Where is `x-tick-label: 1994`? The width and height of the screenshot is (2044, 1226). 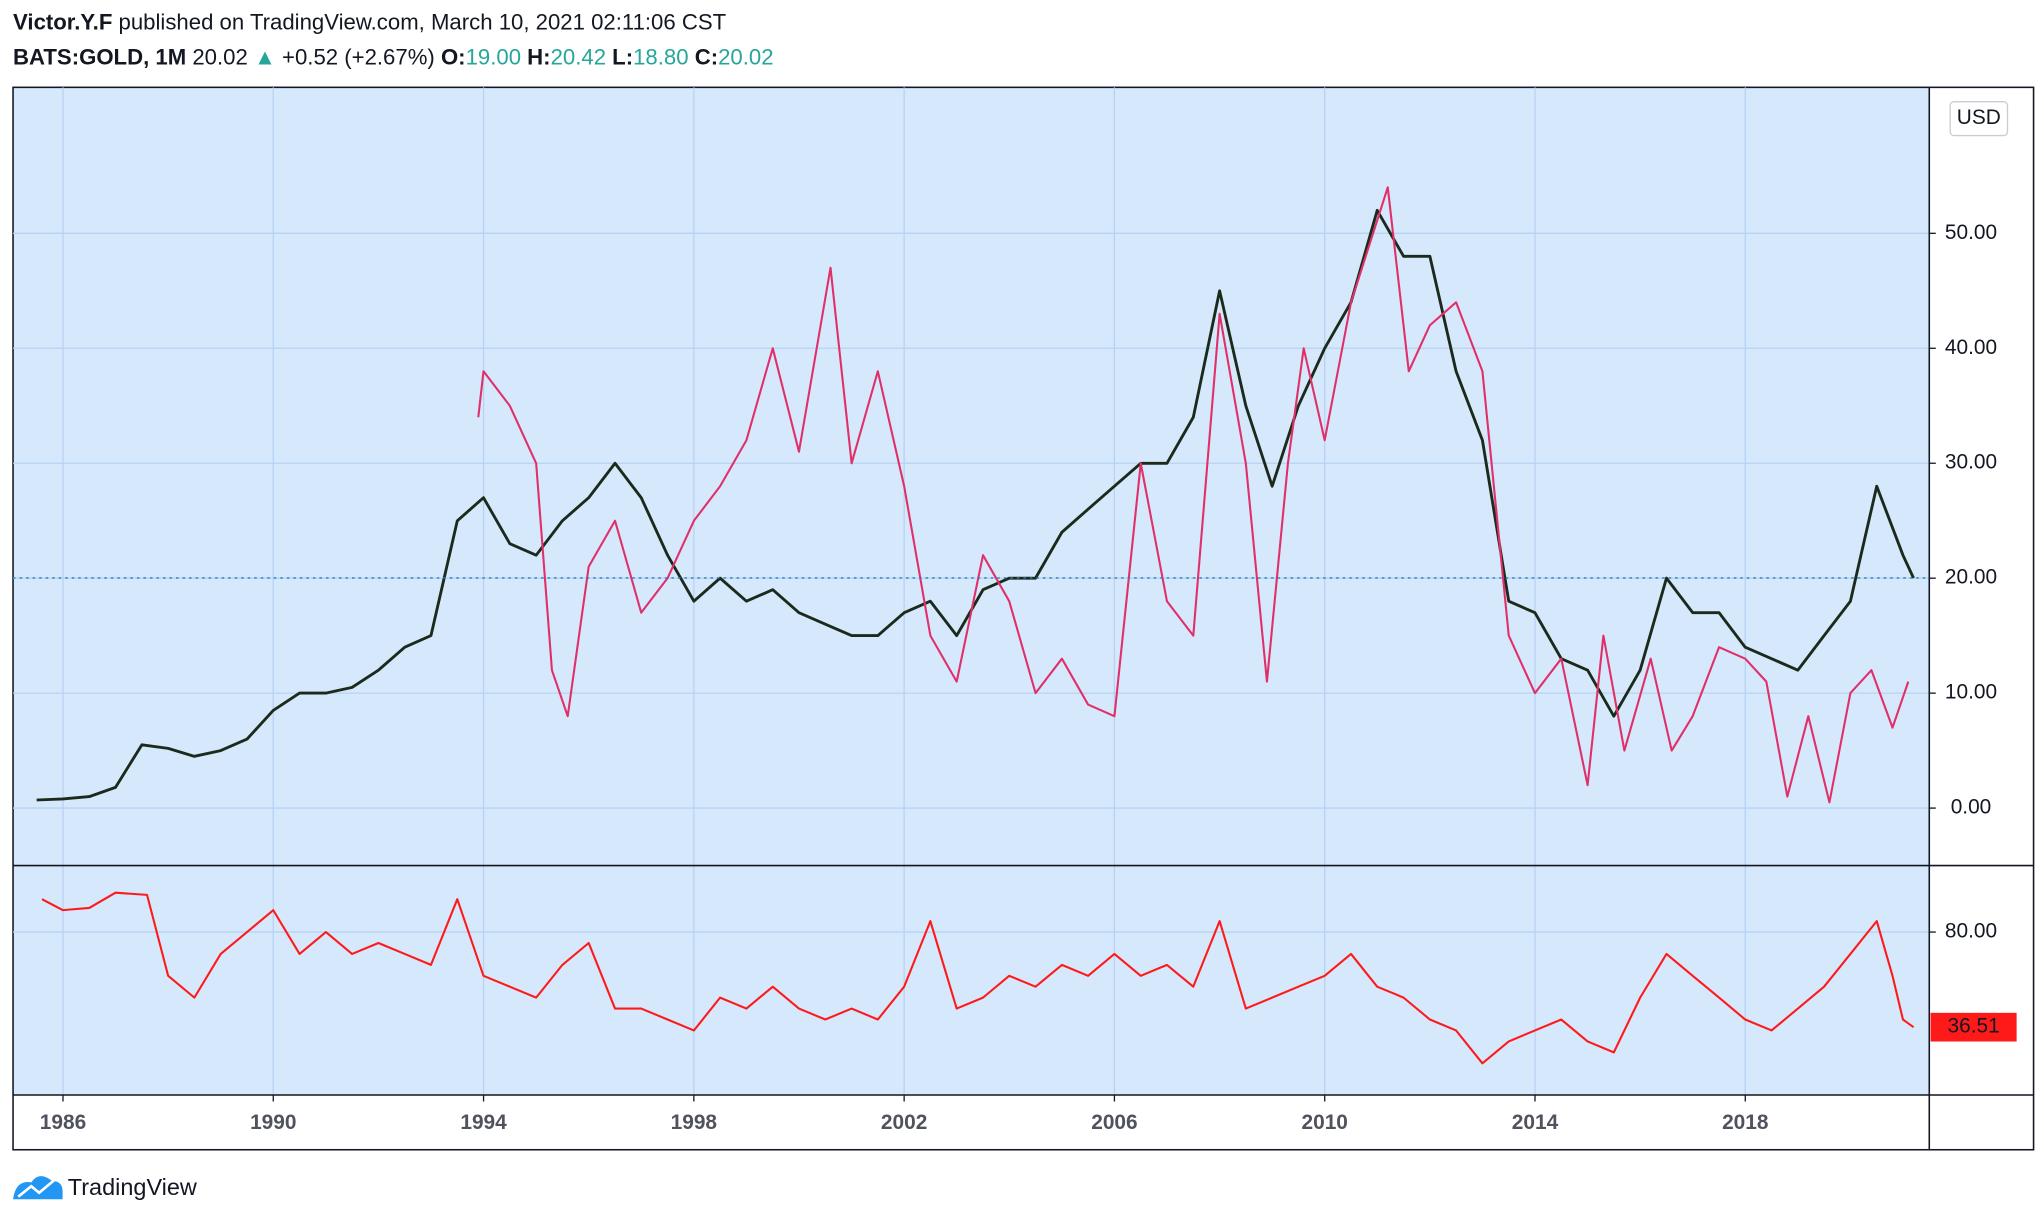
x-tick-label: 1994 is located at coordinates (483, 1122).